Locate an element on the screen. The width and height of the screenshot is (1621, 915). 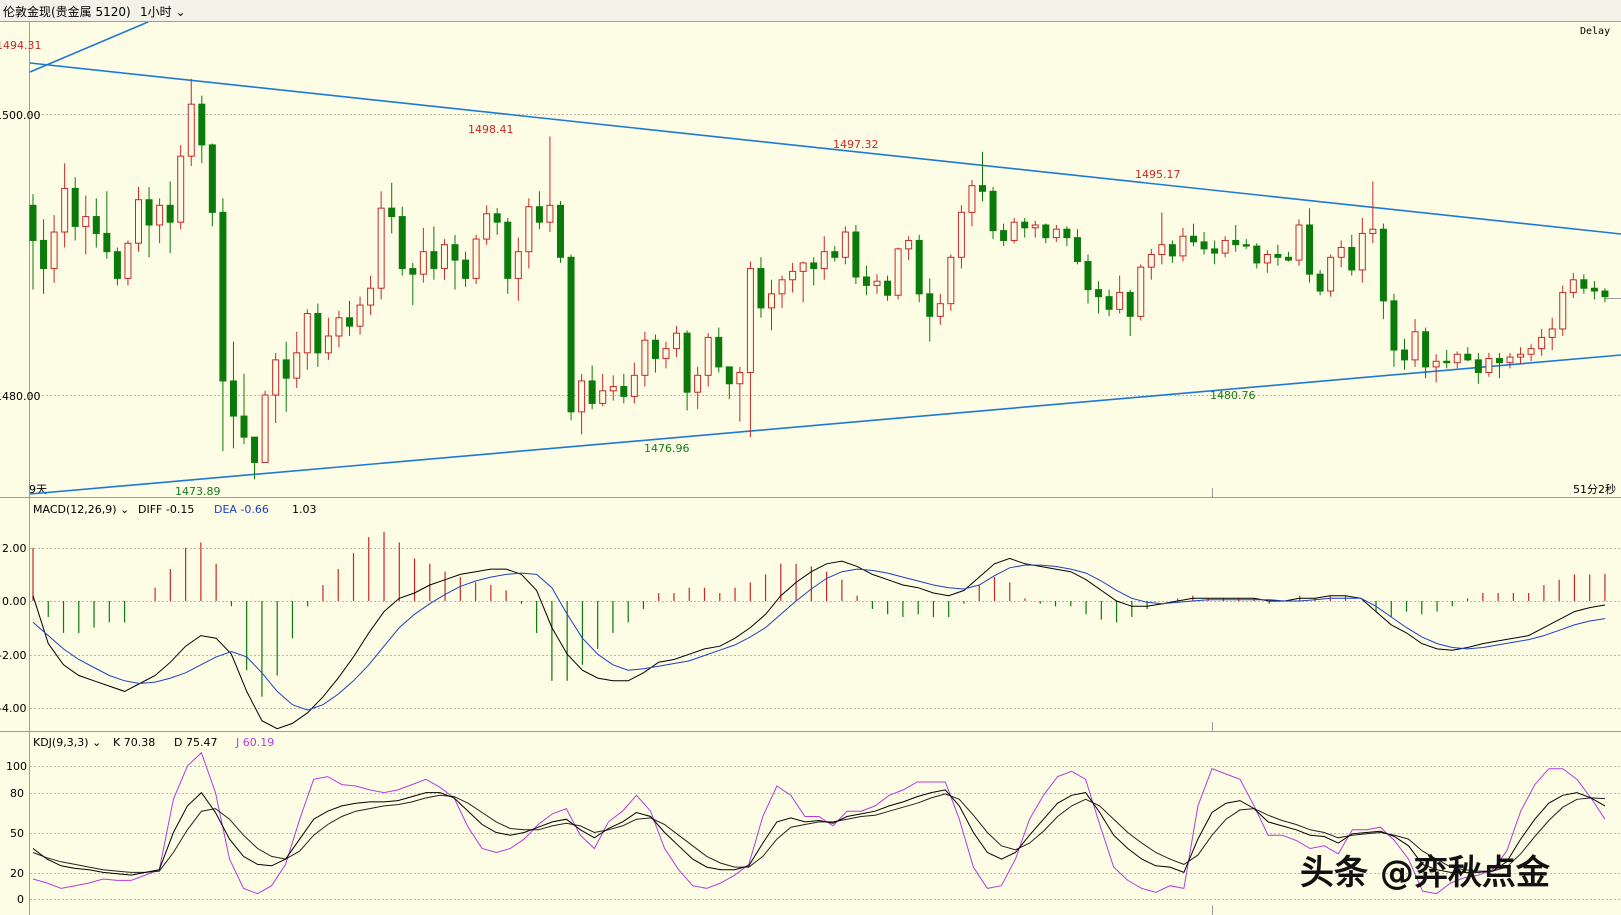
delay-badge: Delay is located at coordinates (1595, 31).